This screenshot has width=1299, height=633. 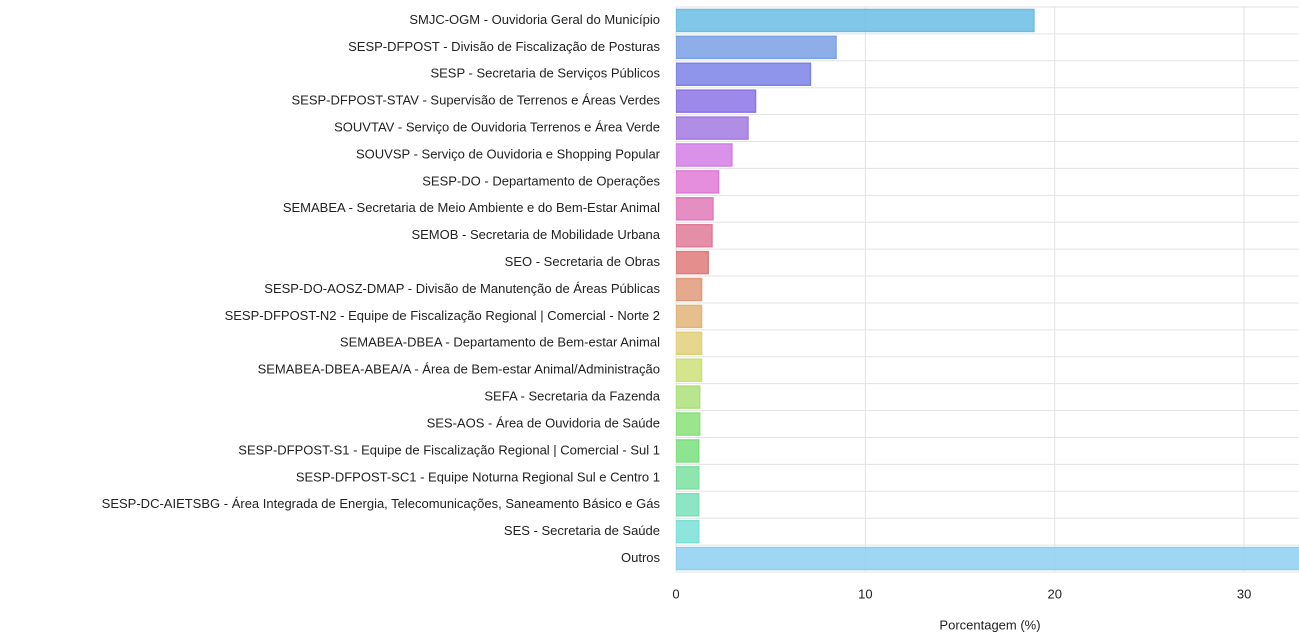 What do you see at coordinates (541, 180) in the screenshot?
I see `y-tick-label: SESP-DO - Departamento de Operações` at bounding box center [541, 180].